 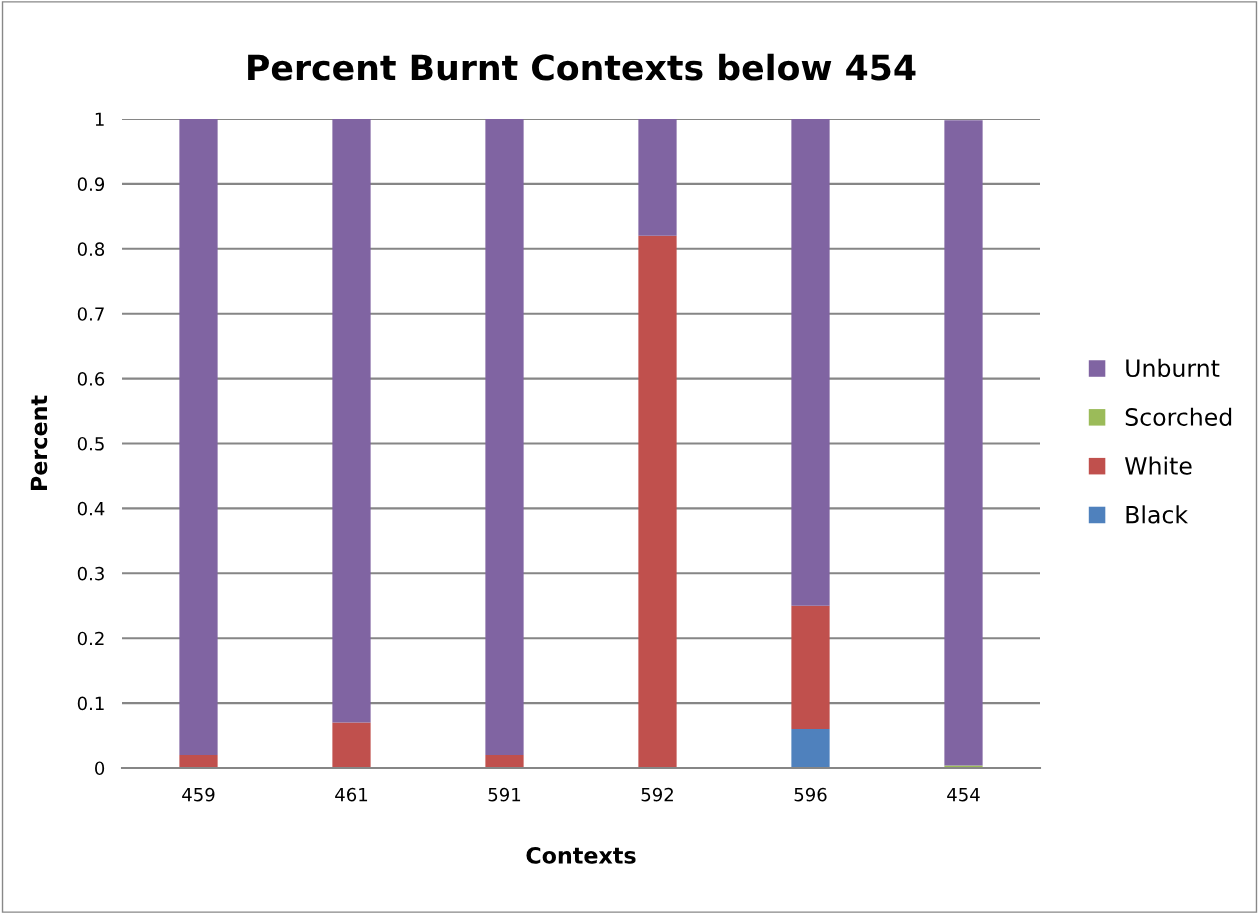 What do you see at coordinates (91, 508) in the screenshot?
I see `y-tick-label: 0.4` at bounding box center [91, 508].